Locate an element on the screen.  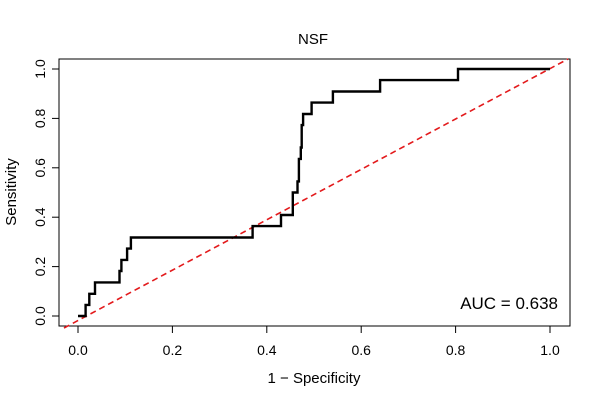
y-tick-label: 0.2 is located at coordinates (40, 267).